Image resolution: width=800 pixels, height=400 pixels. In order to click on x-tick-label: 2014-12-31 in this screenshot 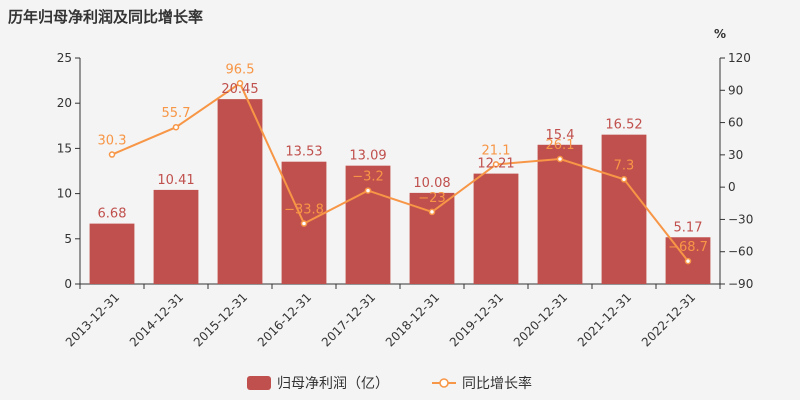, I will do `click(156, 319)`.